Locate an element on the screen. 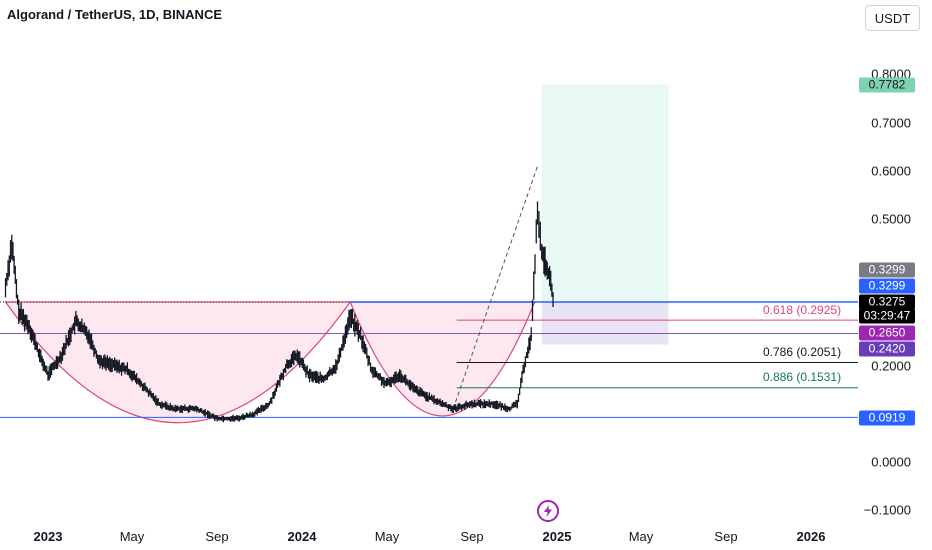 Image resolution: width=932 pixels, height=550 pixels. bar-countdown-badge: 03:29:47 is located at coordinates (887, 316).